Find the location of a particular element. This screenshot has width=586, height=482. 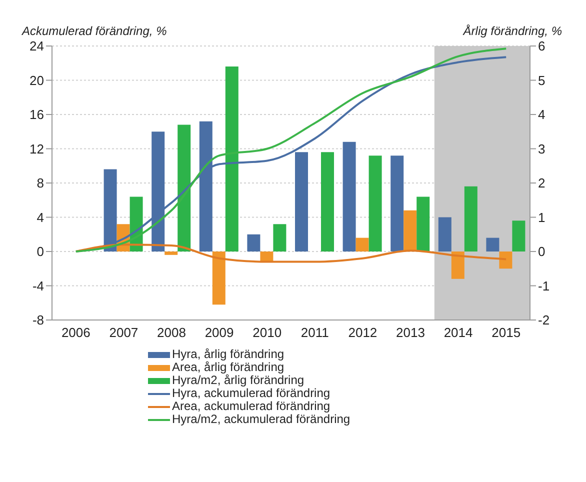

y-tick-label: -8 is located at coordinates (38, 320).